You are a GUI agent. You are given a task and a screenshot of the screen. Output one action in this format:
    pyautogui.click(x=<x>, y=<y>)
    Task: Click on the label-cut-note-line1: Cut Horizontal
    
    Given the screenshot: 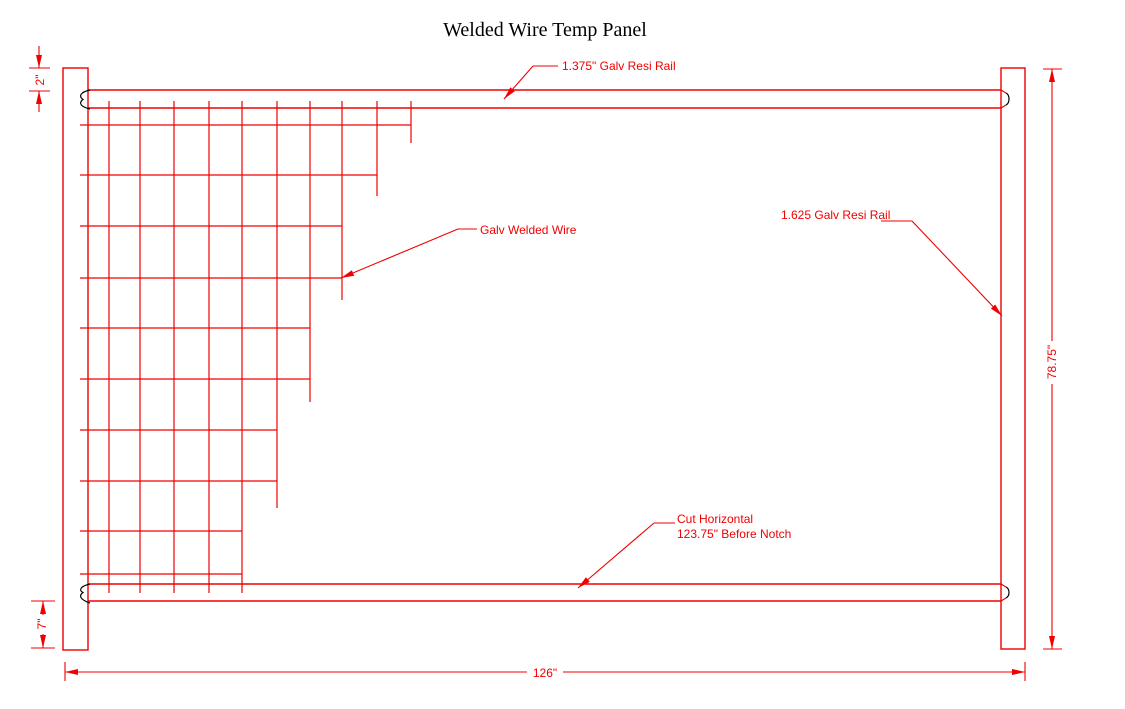 What is the action you would take?
    pyautogui.click(x=715, y=519)
    